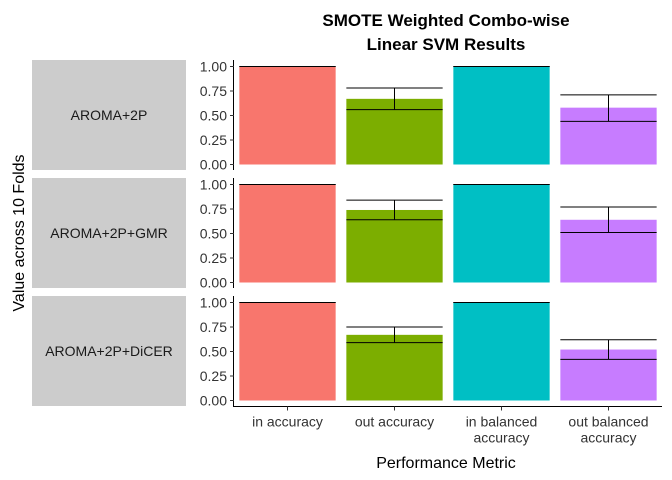 The image size is (672, 480). Describe the element at coordinates (502, 422) in the screenshot. I see `x-tick-label-line: in balanced` at that location.